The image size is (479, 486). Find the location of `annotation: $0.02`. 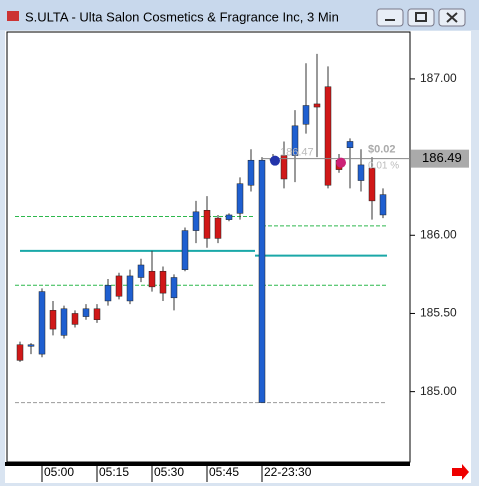

annotation: $0.02 is located at coordinates (382, 150).